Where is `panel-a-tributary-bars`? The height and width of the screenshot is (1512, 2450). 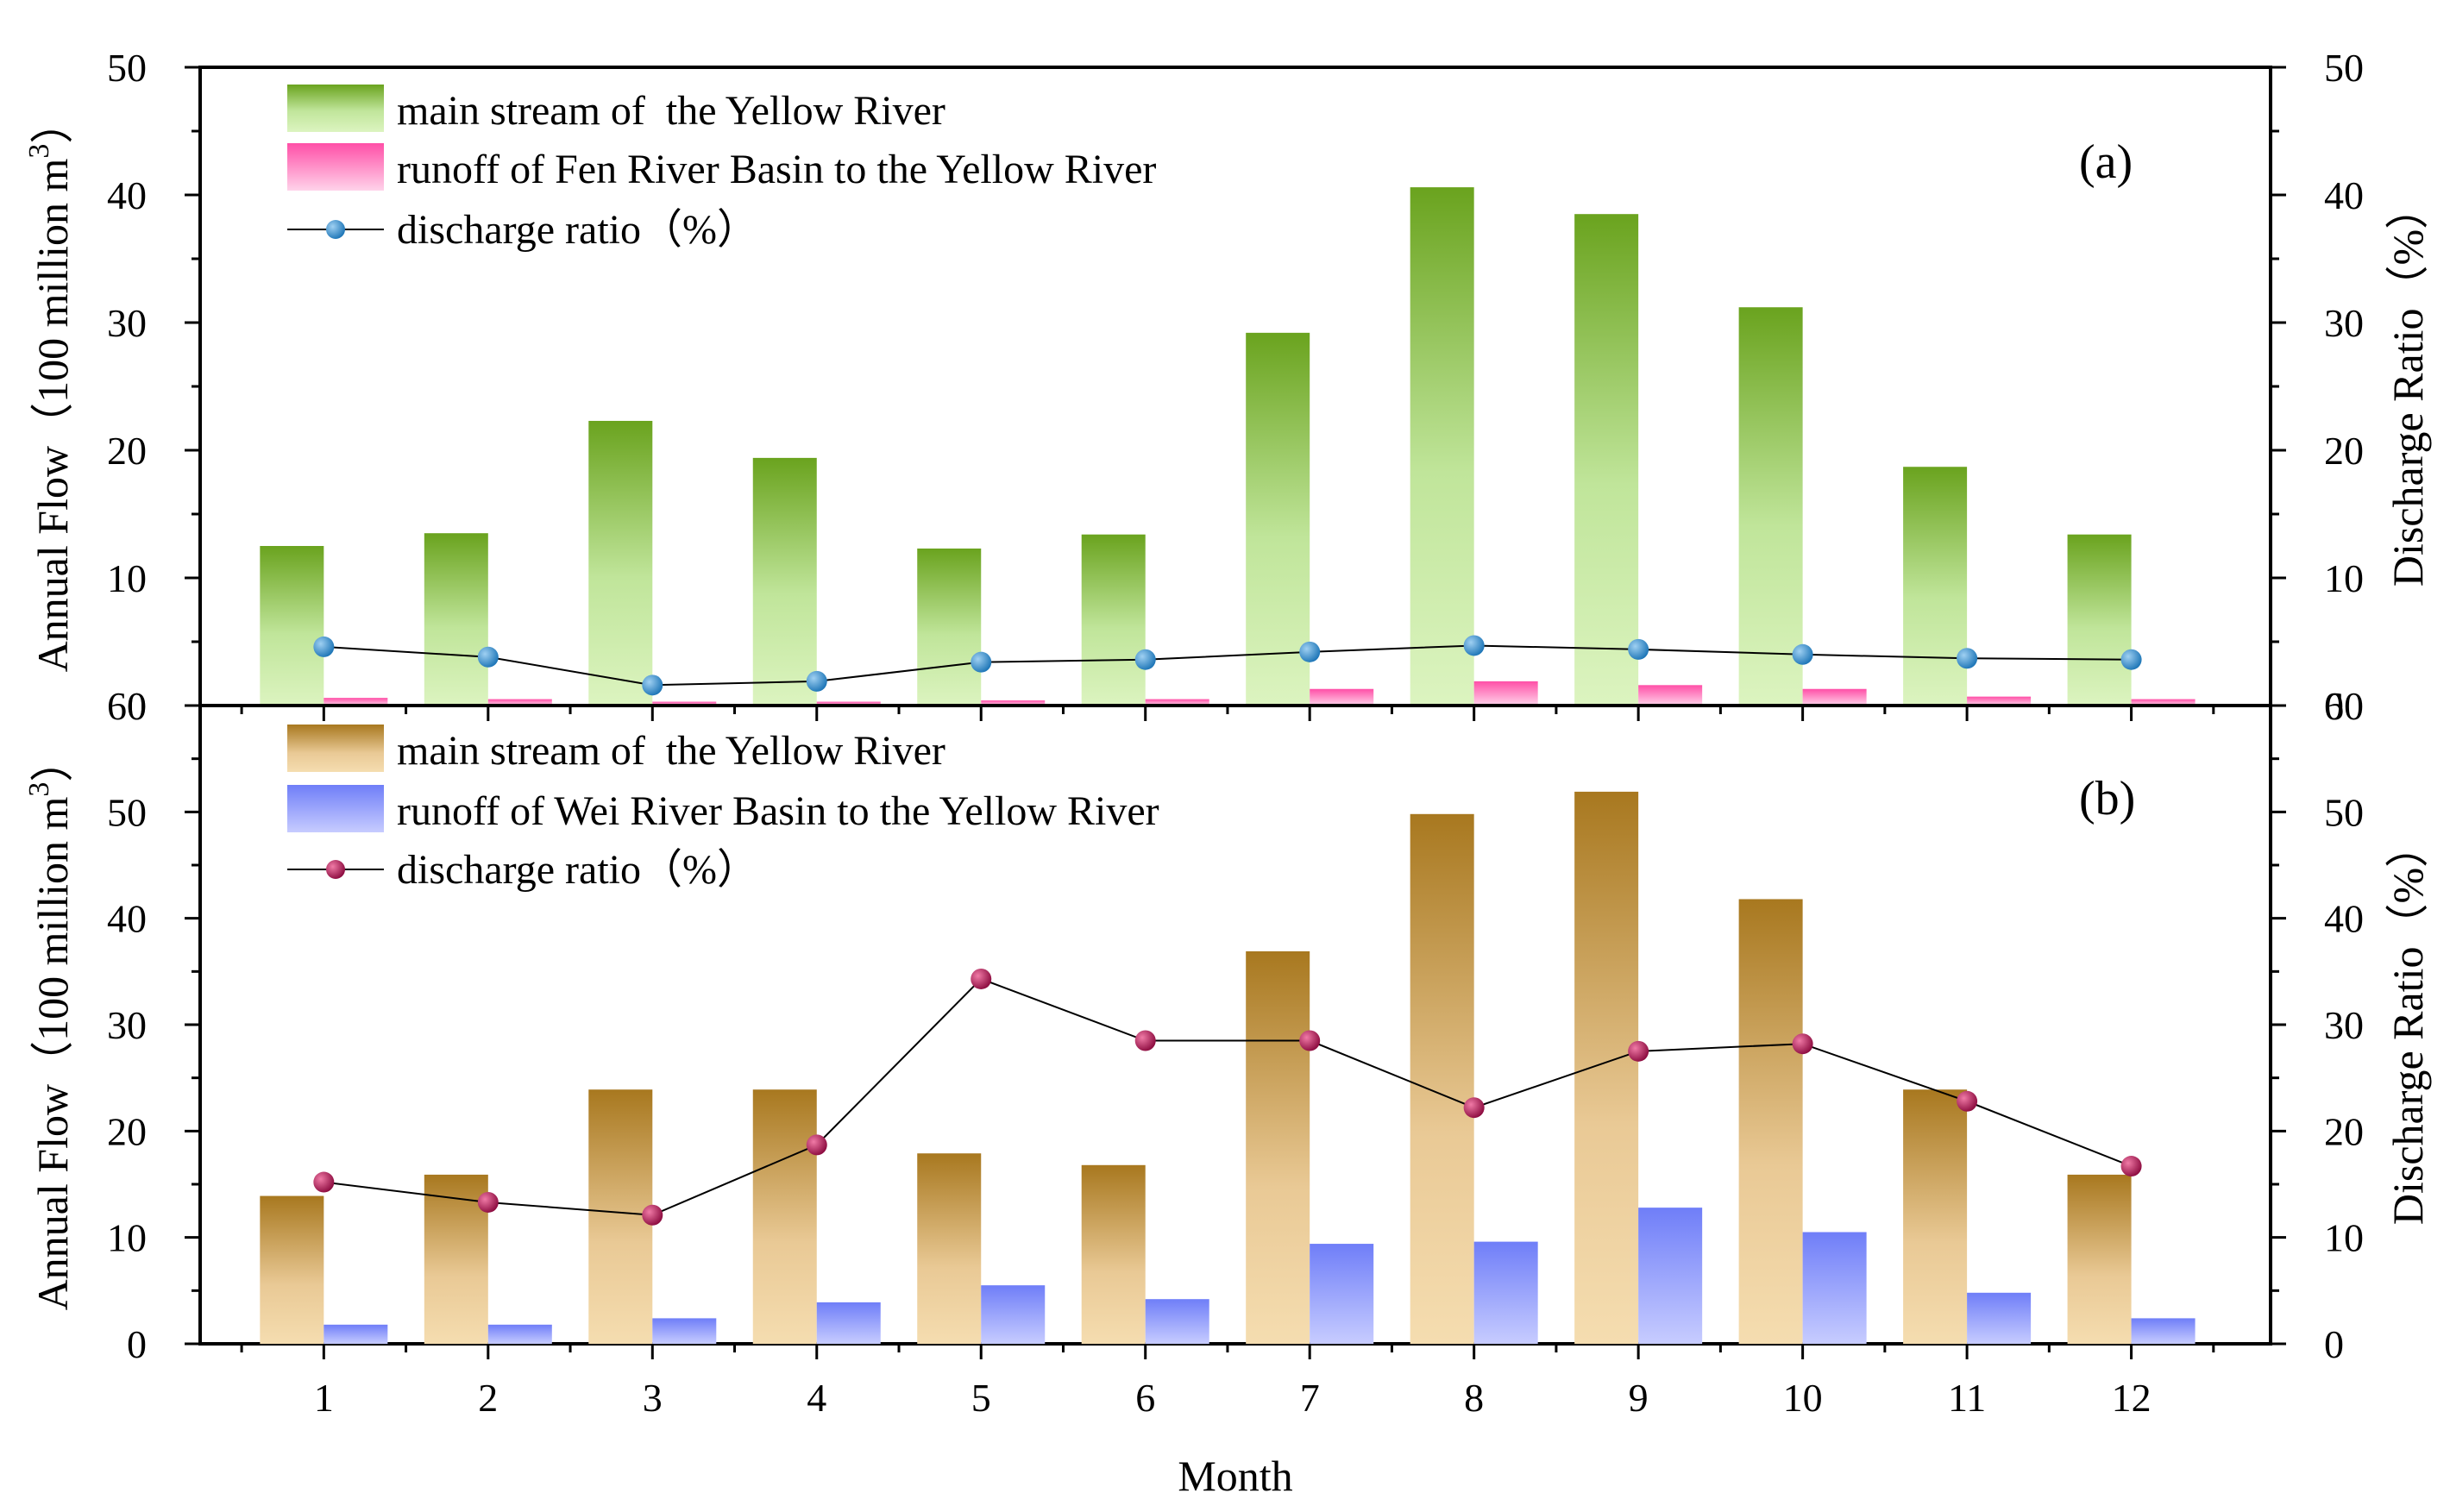
panel-a-tributary-bars is located at coordinates (1260, 693).